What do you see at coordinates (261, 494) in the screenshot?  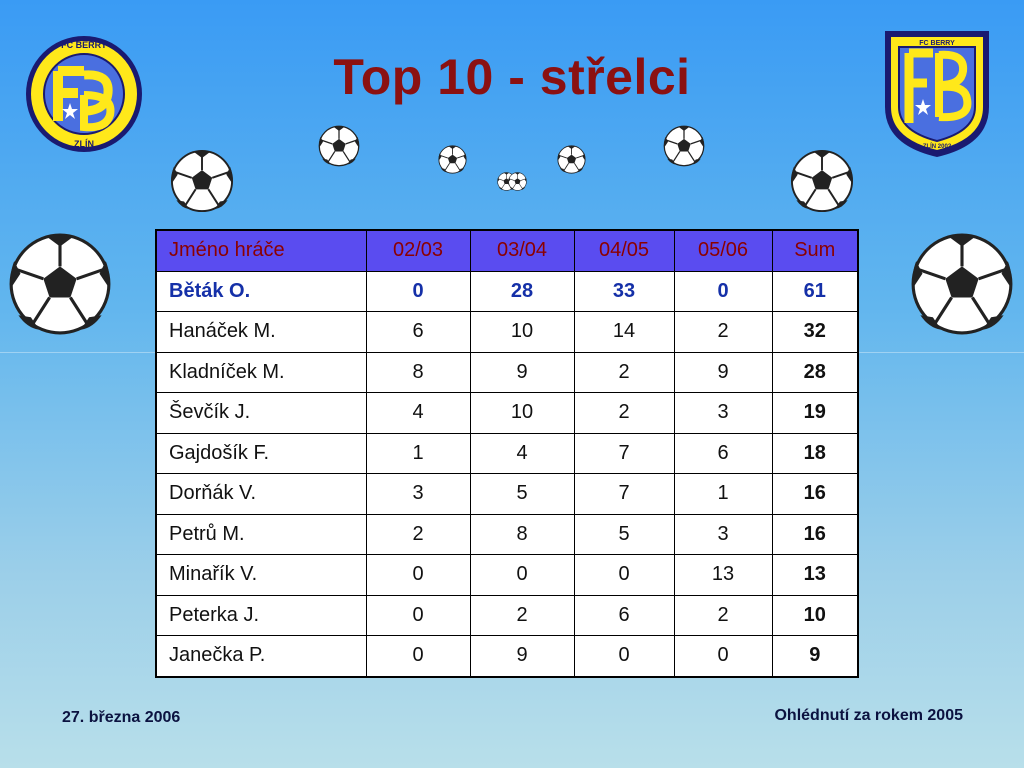 I see `player-name-cell: Dorňák V.` at bounding box center [261, 494].